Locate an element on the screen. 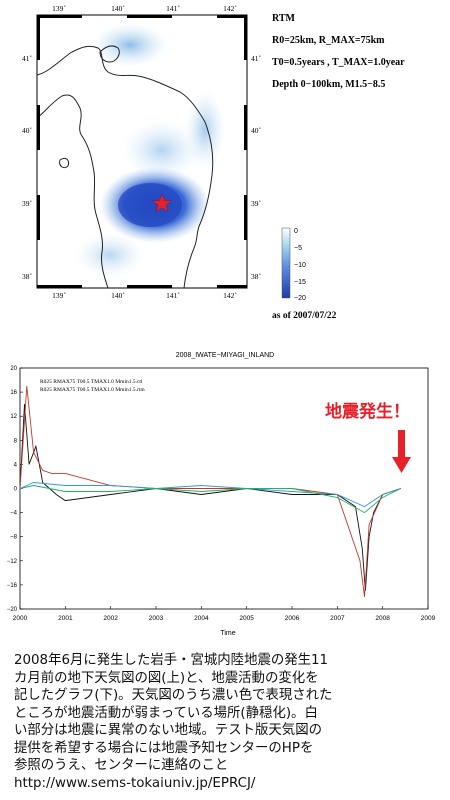 This screenshot has width=450, height=800. x-tick-label: 2008 is located at coordinates (382, 618).